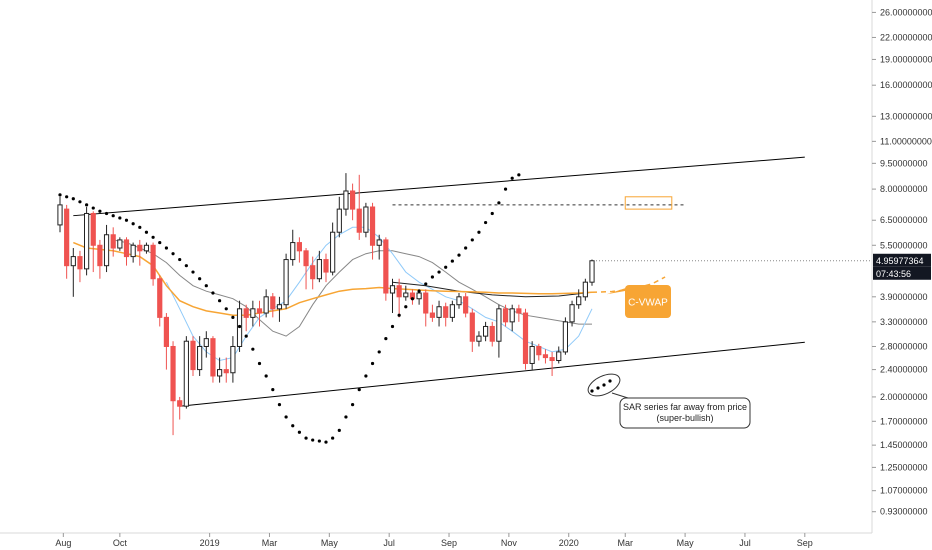  Describe the element at coordinates (906, 116) in the screenshot. I see `y-tick-label: 13.00000000` at that location.